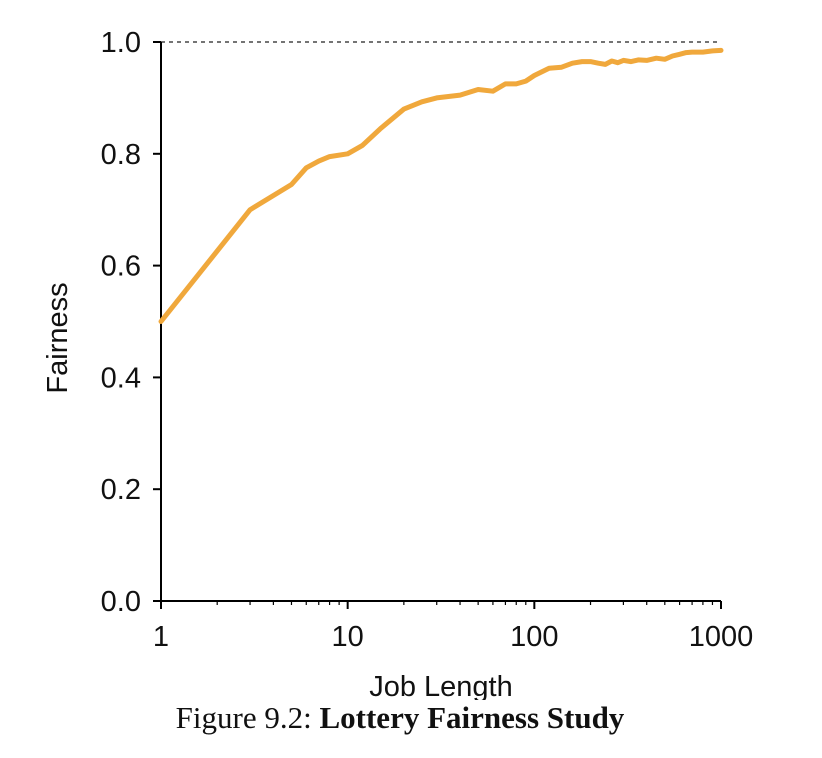 Image resolution: width=822 pixels, height=758 pixels. I want to click on x-tick-label: 1000, so click(721, 637).